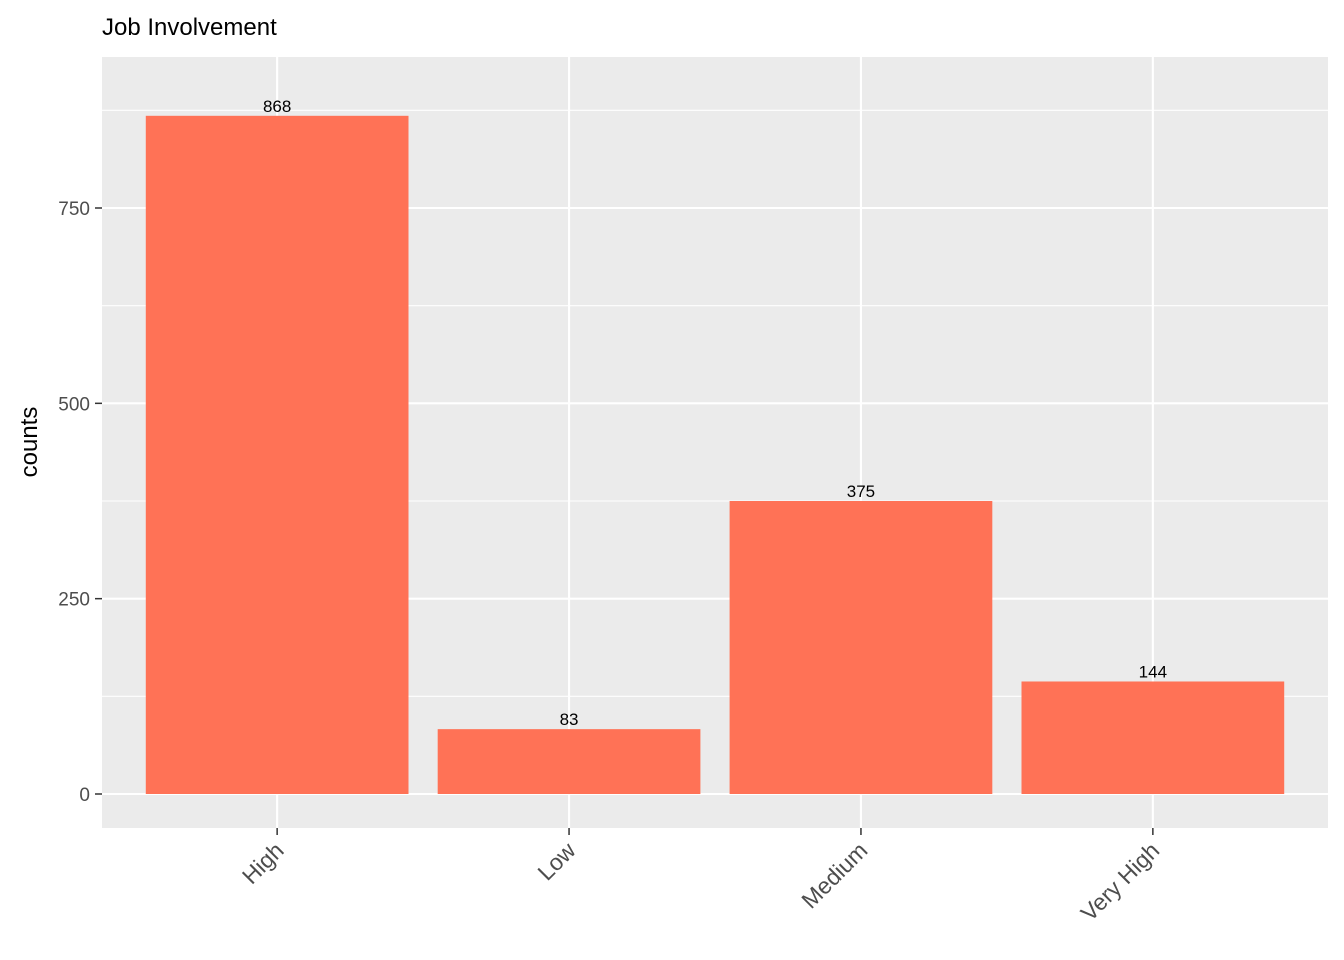 This screenshot has width=1344, height=960. What do you see at coordinates (1153, 737) in the screenshot?
I see `bar-very-high` at bounding box center [1153, 737].